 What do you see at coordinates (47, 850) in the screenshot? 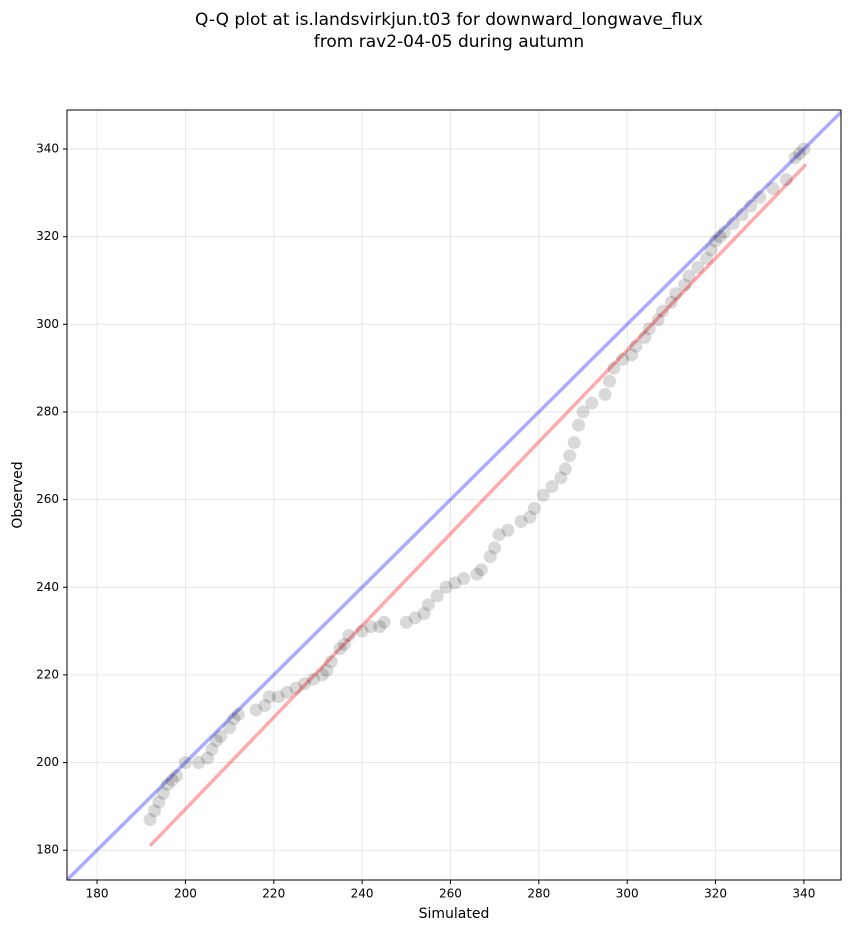
I see `y-tick-label: 180` at bounding box center [47, 850].